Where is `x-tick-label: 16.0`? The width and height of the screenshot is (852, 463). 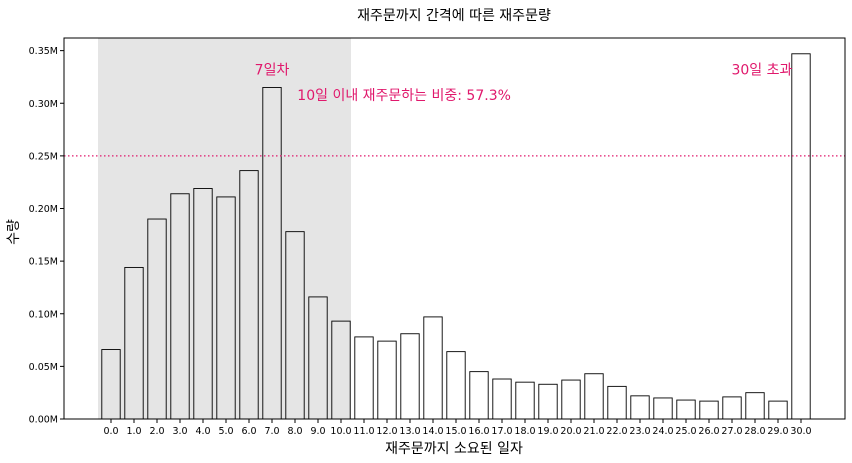
x-tick-label: 16.0 is located at coordinates (478, 431).